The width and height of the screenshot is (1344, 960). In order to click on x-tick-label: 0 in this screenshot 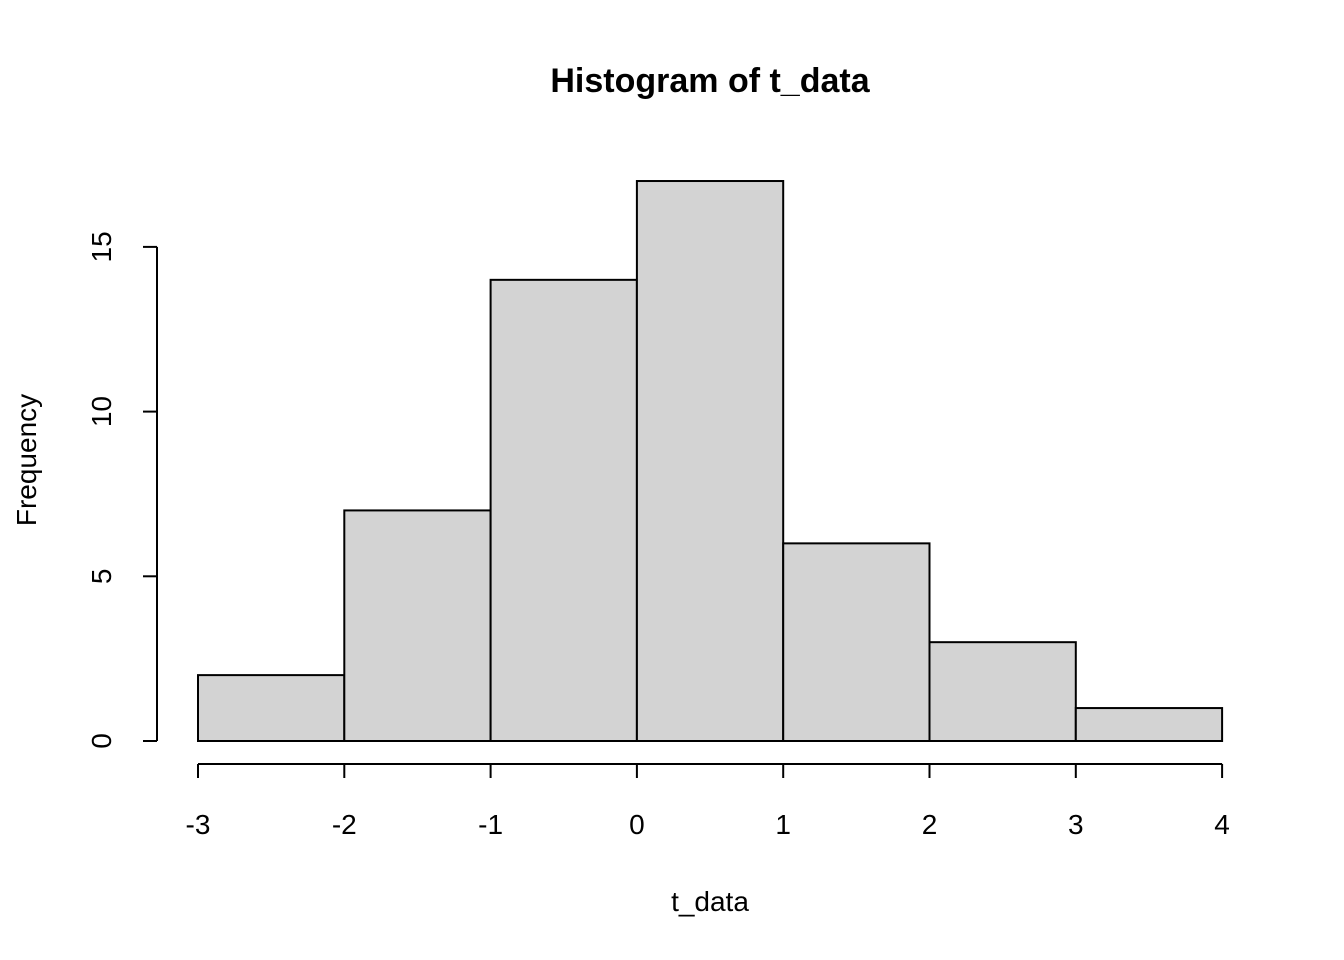, I will do `click(637, 824)`.